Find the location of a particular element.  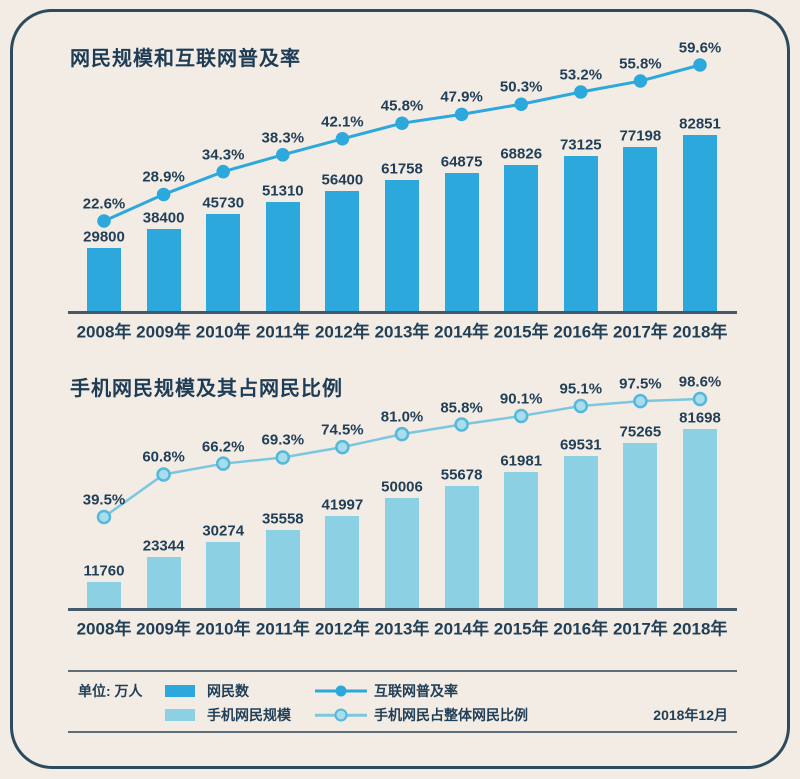

percent-label: 95.1% is located at coordinates (581, 389).